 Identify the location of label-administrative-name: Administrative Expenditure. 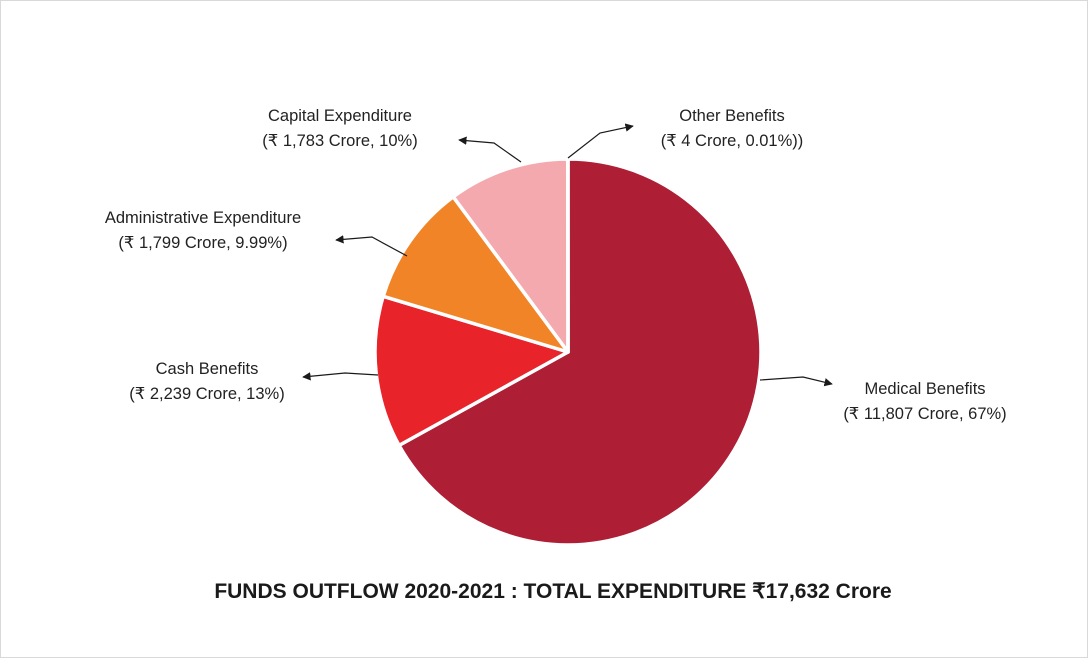
(203, 218).